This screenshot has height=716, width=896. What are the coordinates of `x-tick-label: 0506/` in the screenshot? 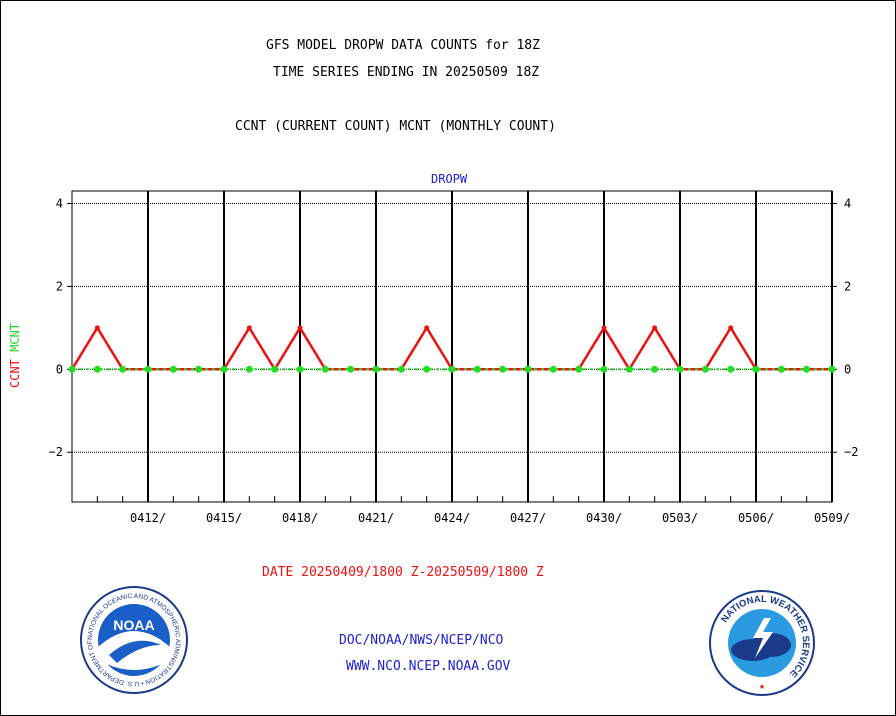 It's located at (756, 518).